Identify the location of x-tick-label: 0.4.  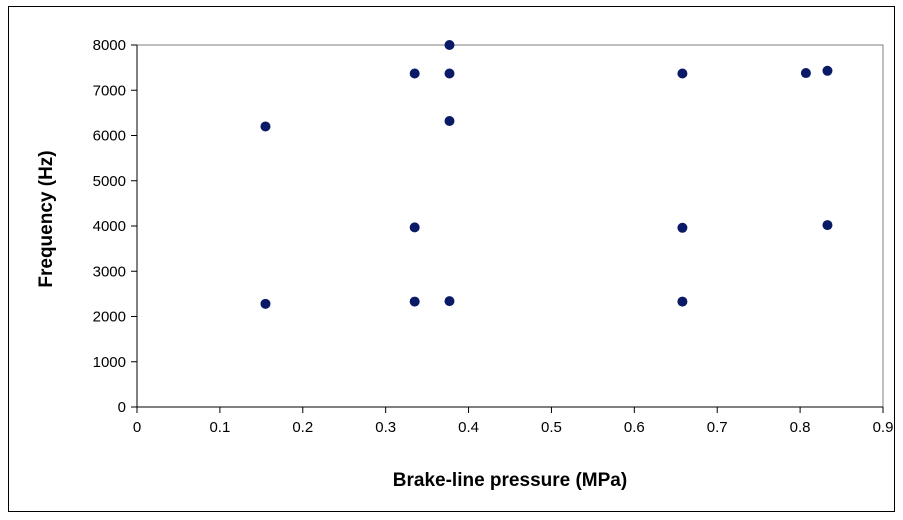
(468, 427).